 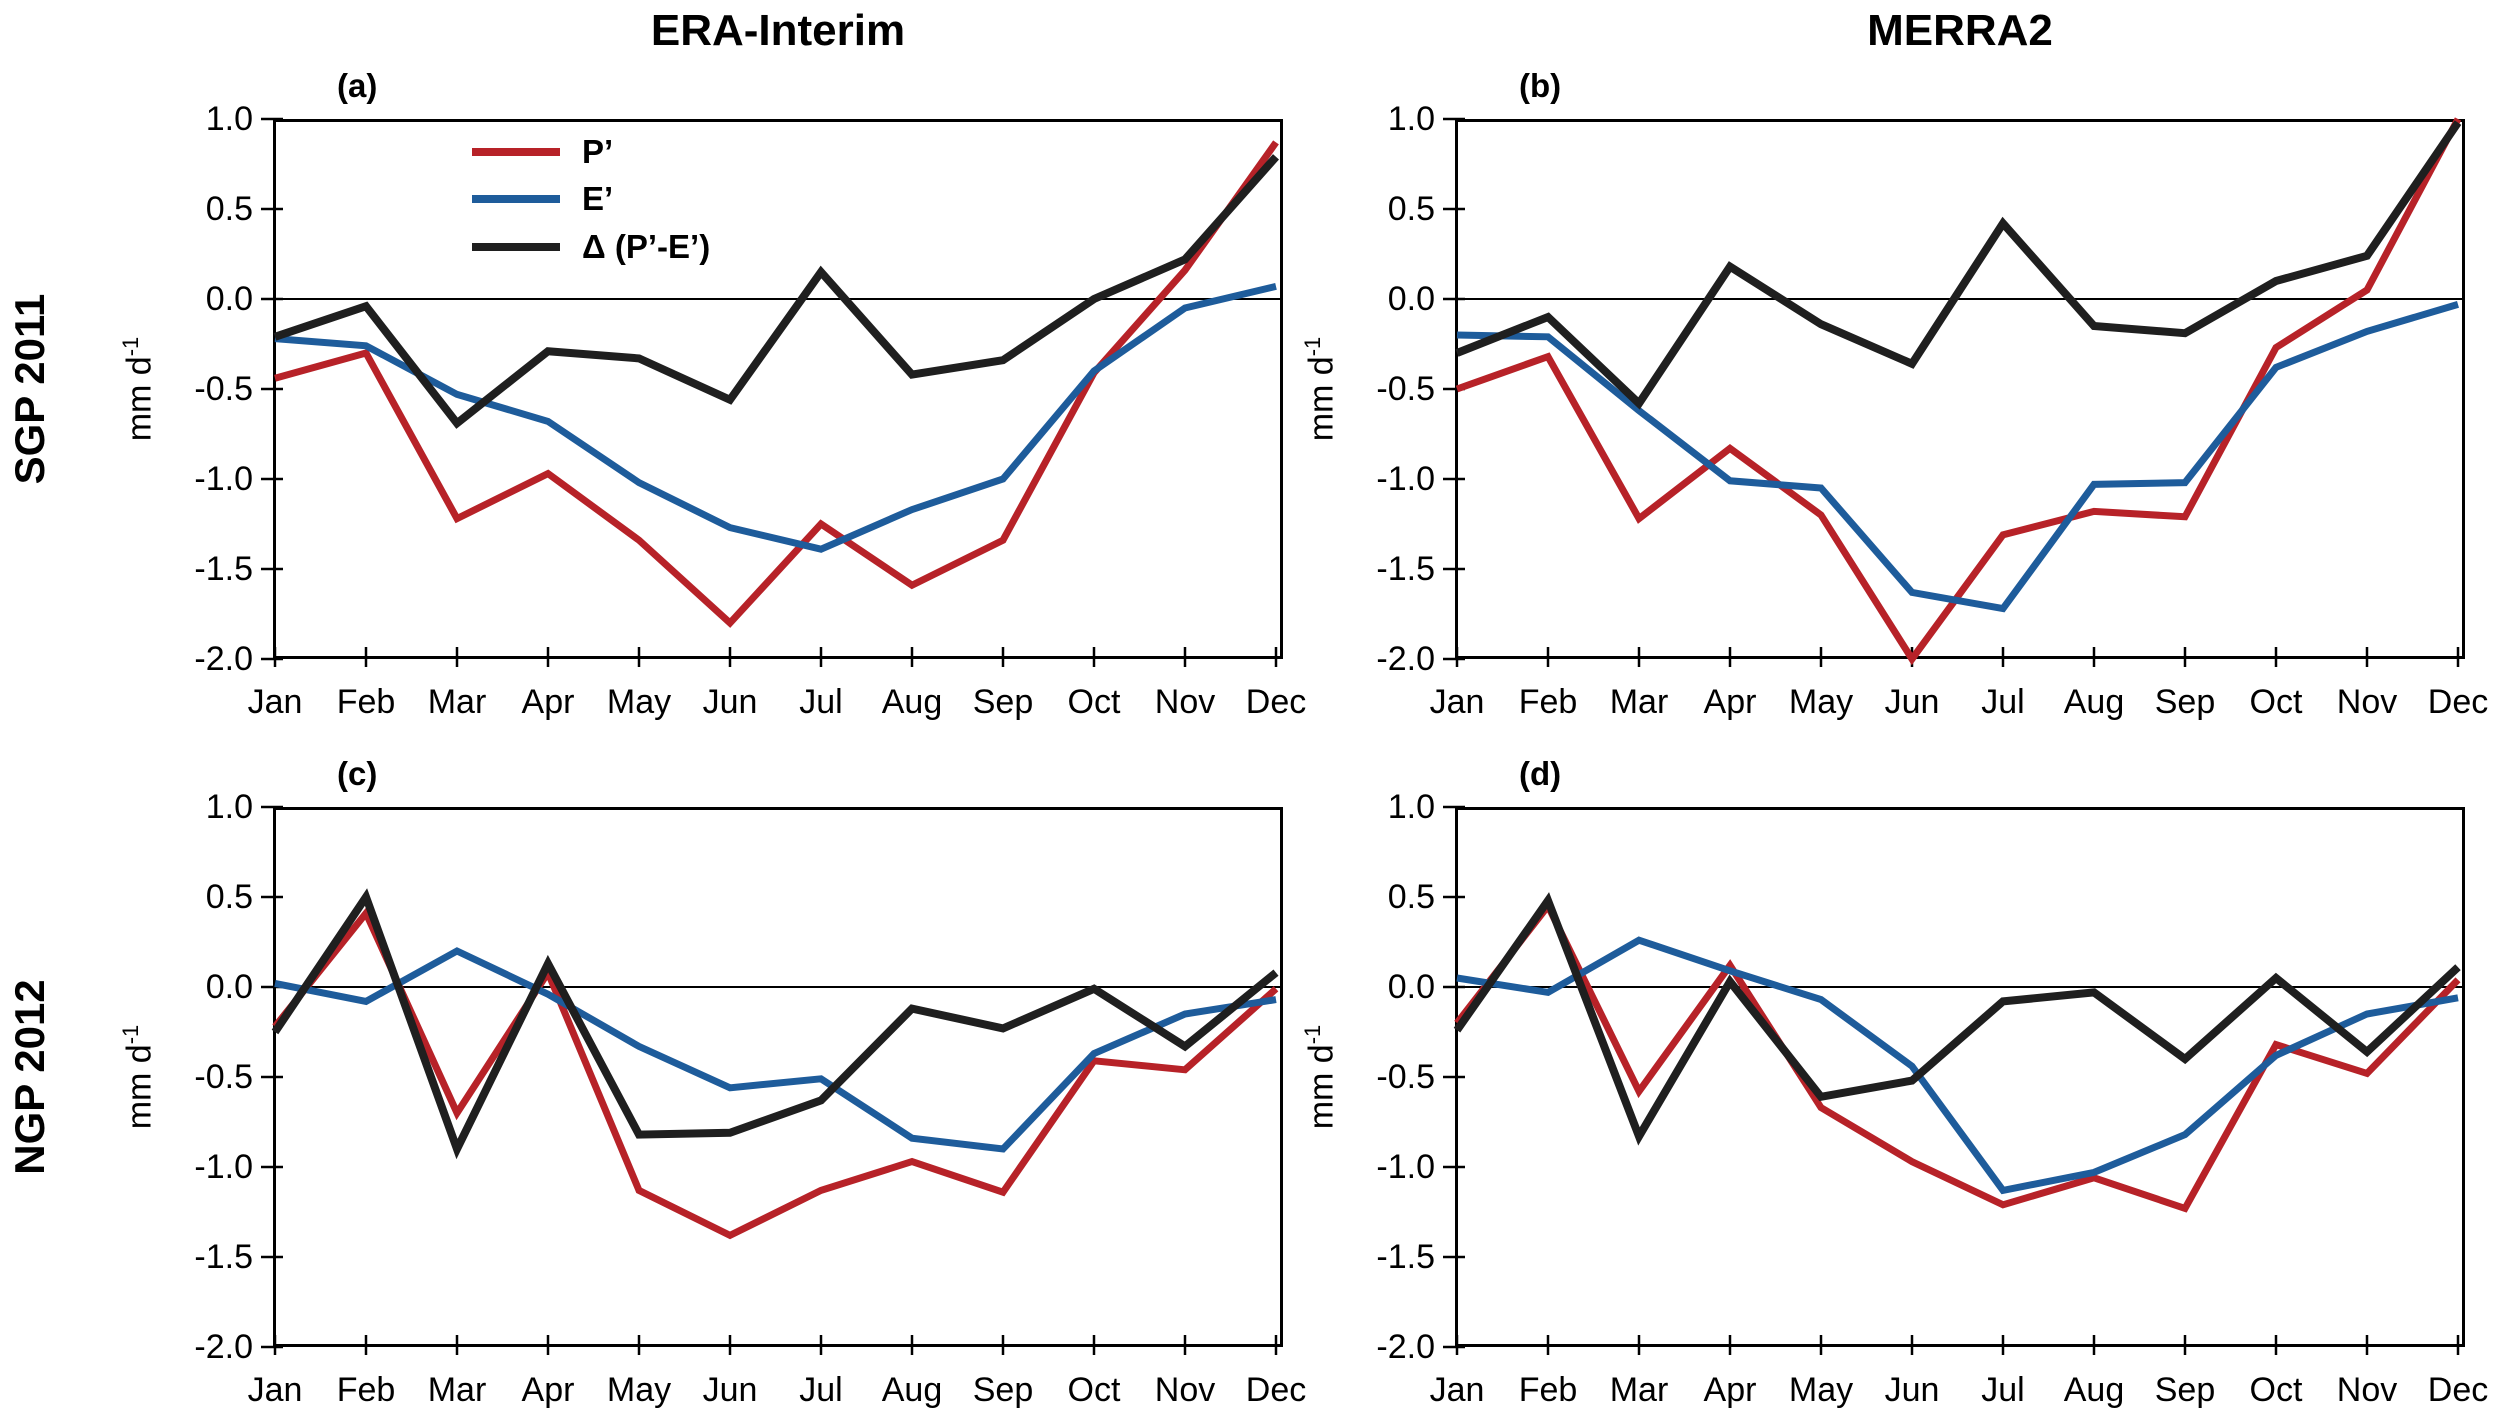 I want to click on legend-swatch-delta, so click(x=516, y=247).